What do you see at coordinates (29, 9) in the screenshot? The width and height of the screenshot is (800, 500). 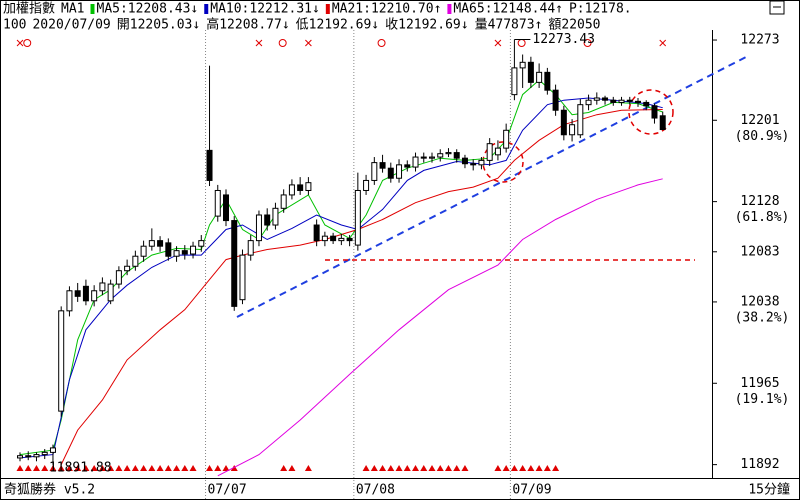 I see `header-text: 加權指數` at bounding box center [29, 9].